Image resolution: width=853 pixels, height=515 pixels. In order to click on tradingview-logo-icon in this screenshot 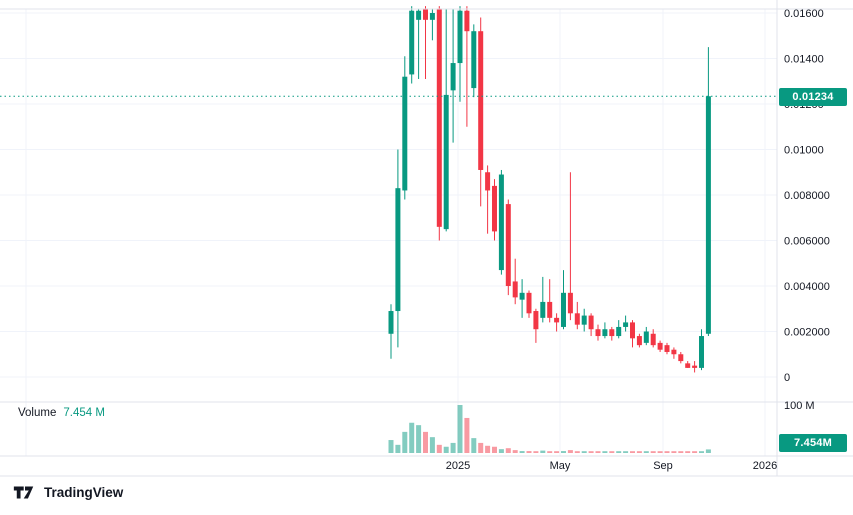, I will do `click(25, 492)`.